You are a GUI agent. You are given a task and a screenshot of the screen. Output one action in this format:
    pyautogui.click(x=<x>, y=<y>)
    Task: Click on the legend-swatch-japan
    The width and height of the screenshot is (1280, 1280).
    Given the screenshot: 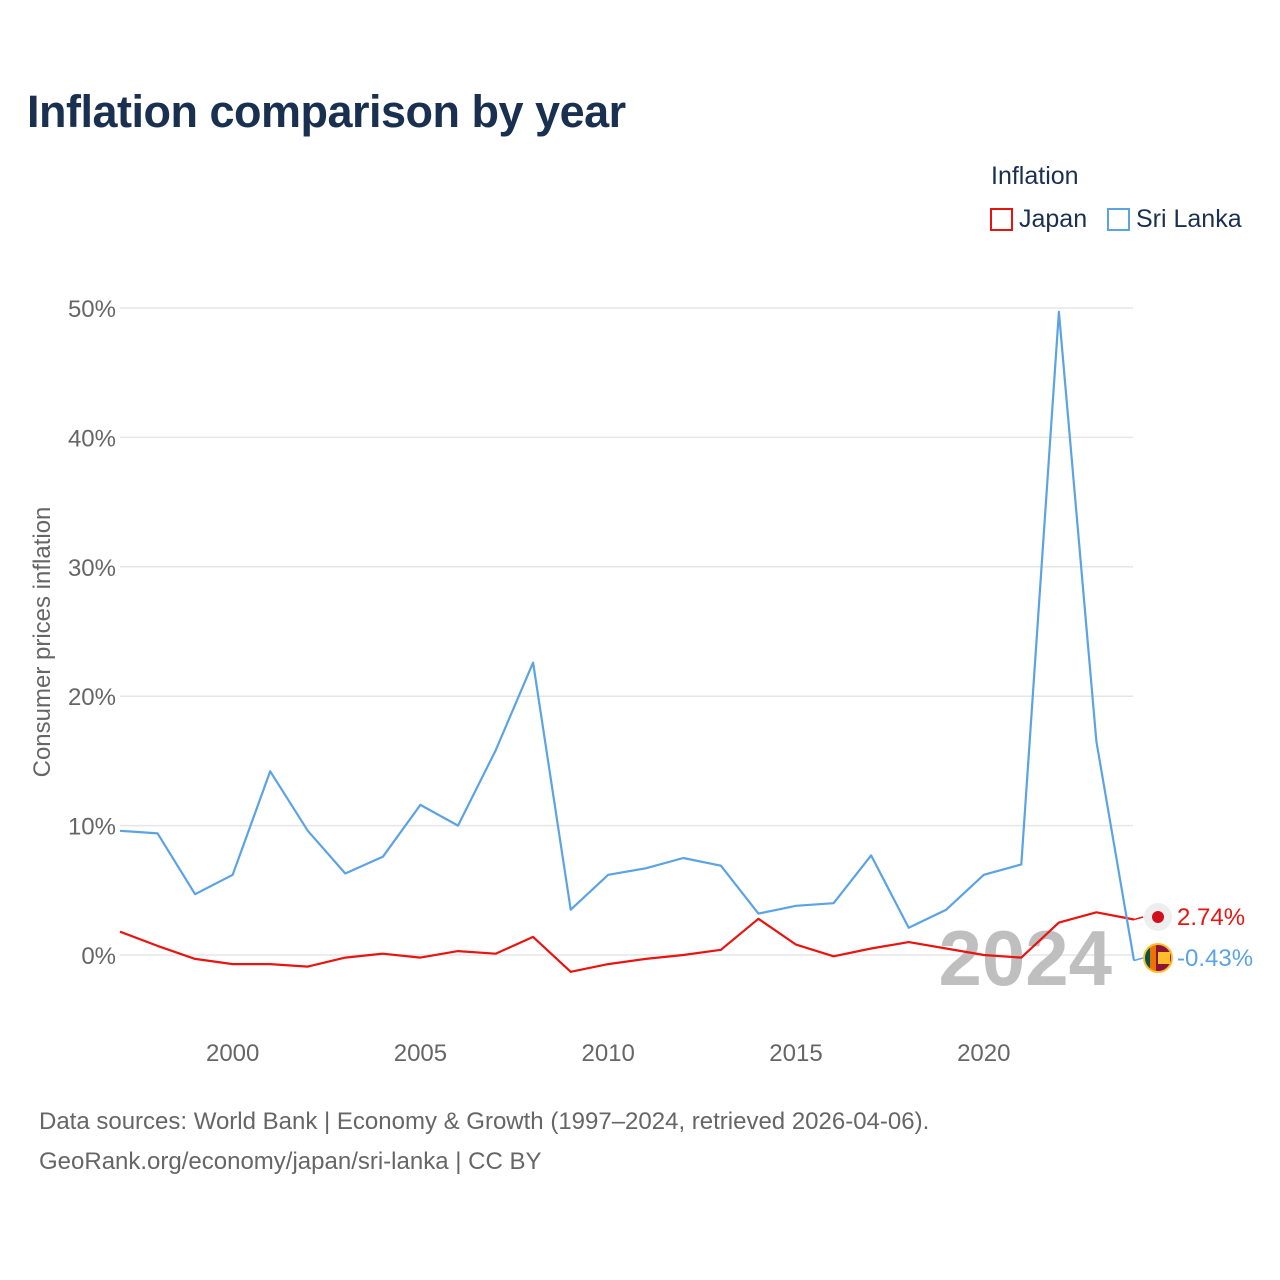 What is the action you would take?
    pyautogui.click(x=1001, y=219)
    